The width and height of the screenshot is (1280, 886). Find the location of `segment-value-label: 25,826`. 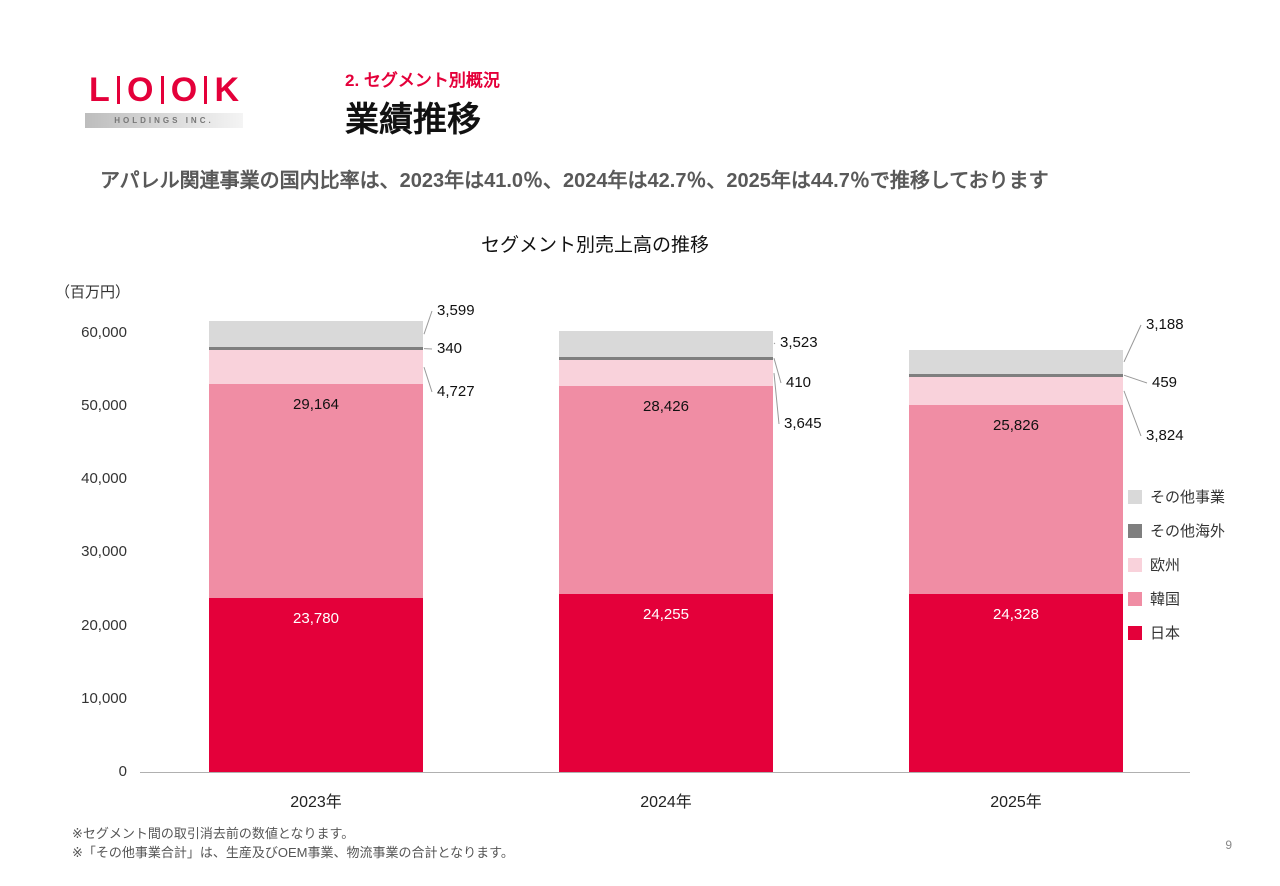

segment-value-label: 25,826 is located at coordinates (1016, 425).